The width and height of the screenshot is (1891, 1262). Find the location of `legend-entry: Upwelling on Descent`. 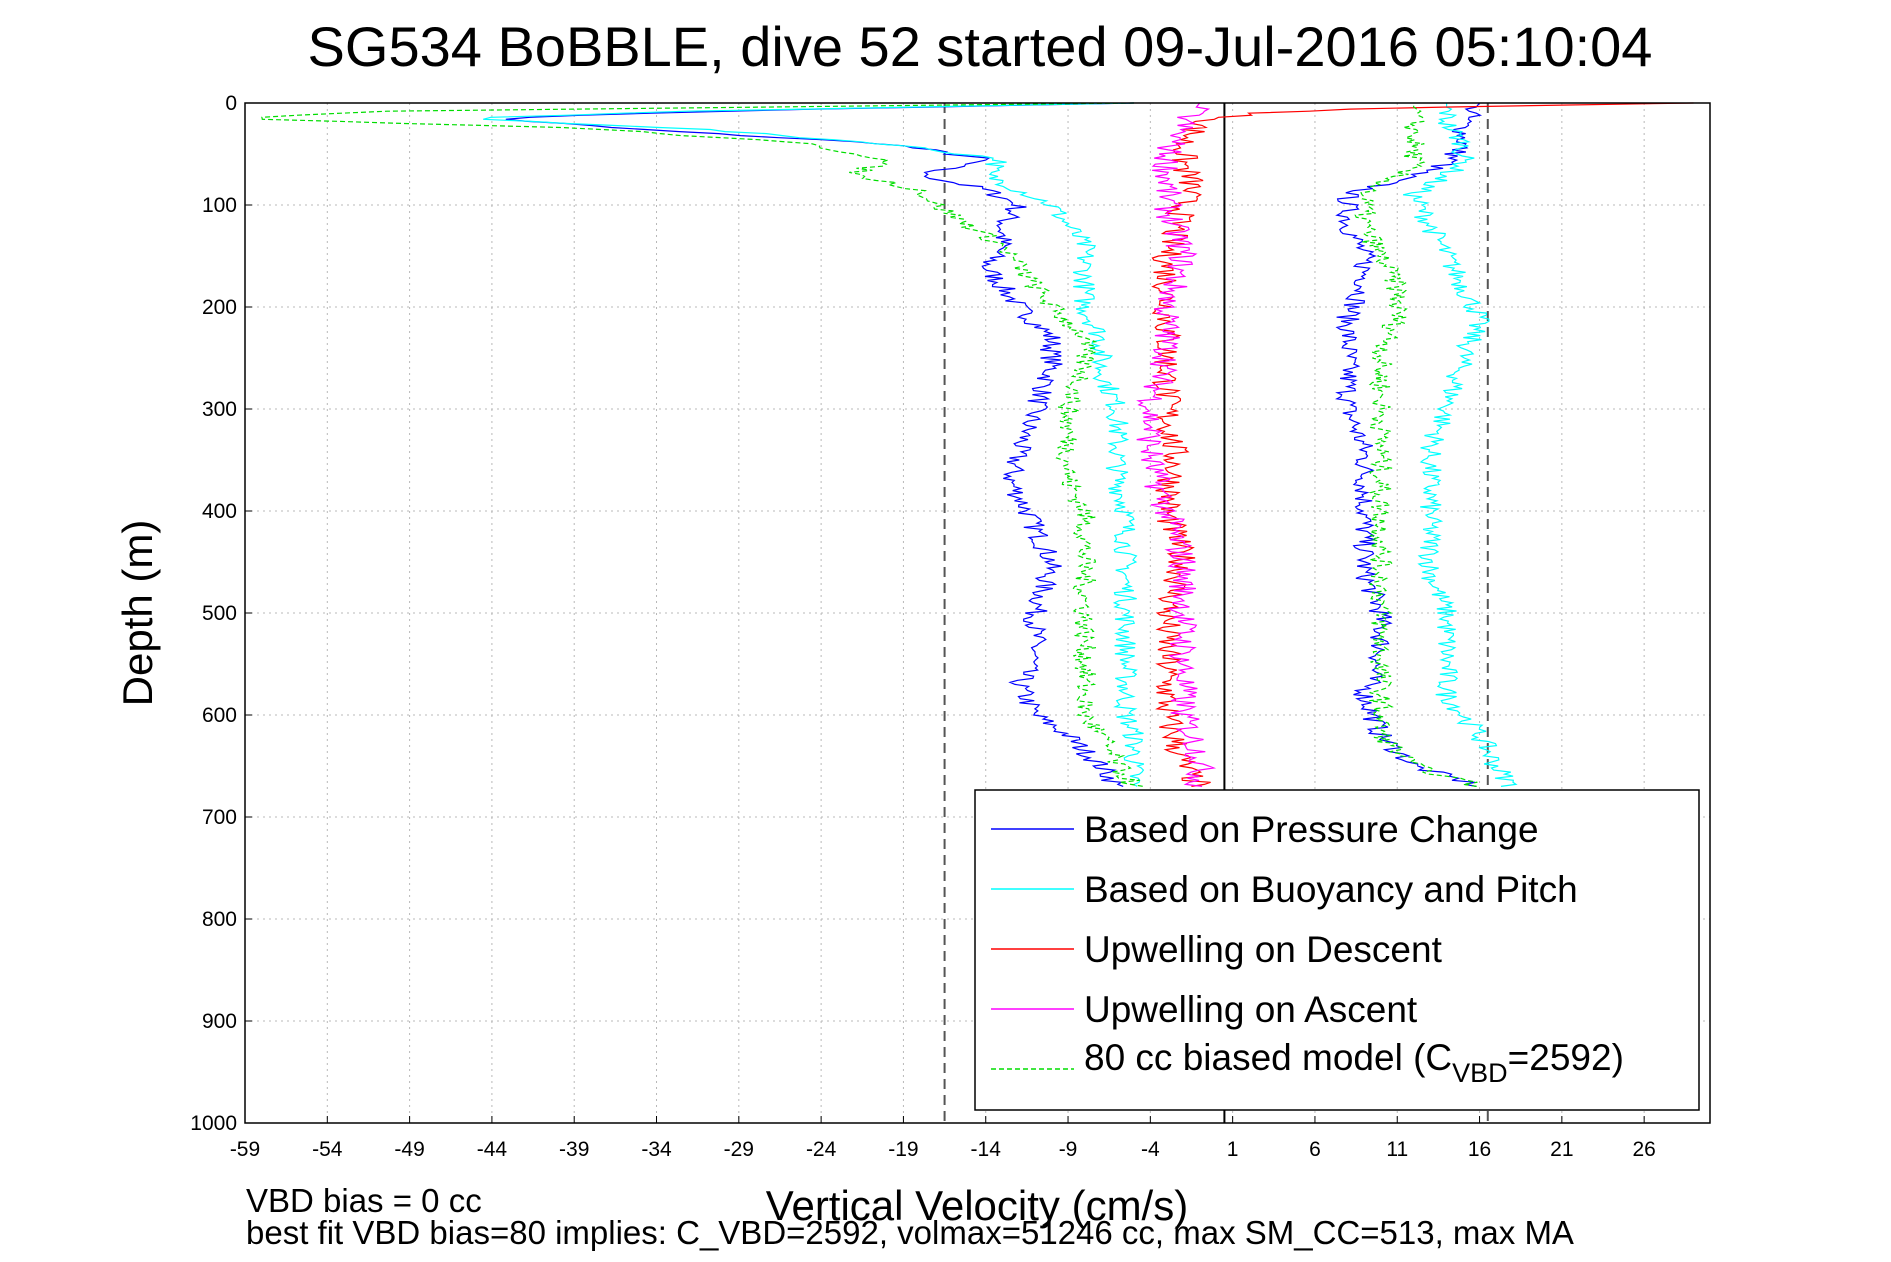

legend-entry: Upwelling on Descent is located at coordinates (1263, 949).